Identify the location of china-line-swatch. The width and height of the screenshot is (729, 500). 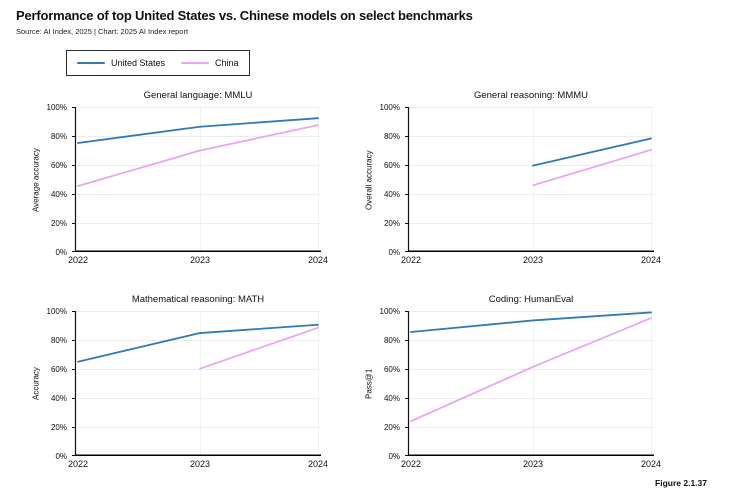
(195, 63).